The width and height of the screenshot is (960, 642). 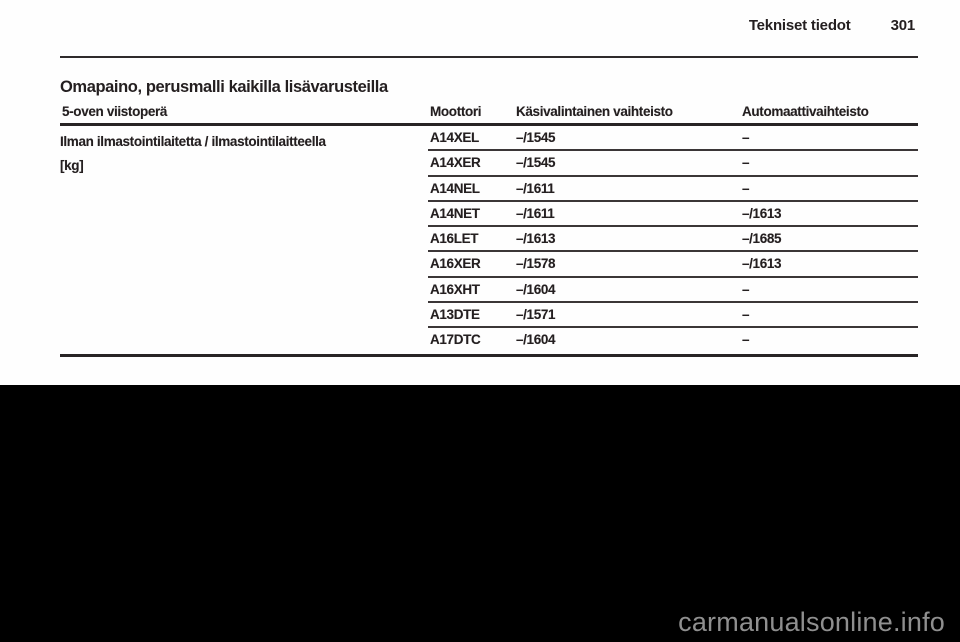 What do you see at coordinates (455, 188) in the screenshot?
I see `engine-code: A14NEL` at bounding box center [455, 188].